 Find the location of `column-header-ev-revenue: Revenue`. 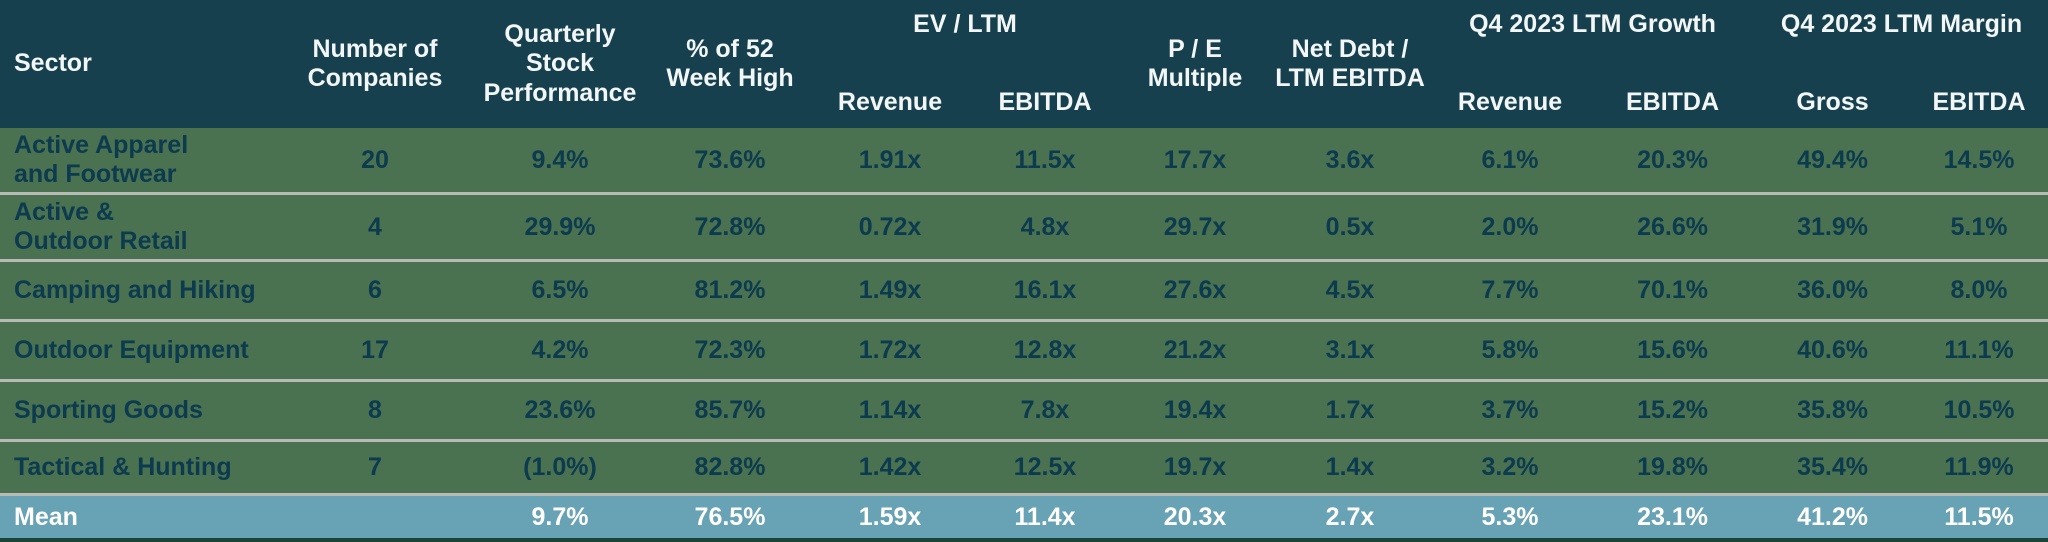

column-header-ev-revenue: Revenue is located at coordinates (890, 103).